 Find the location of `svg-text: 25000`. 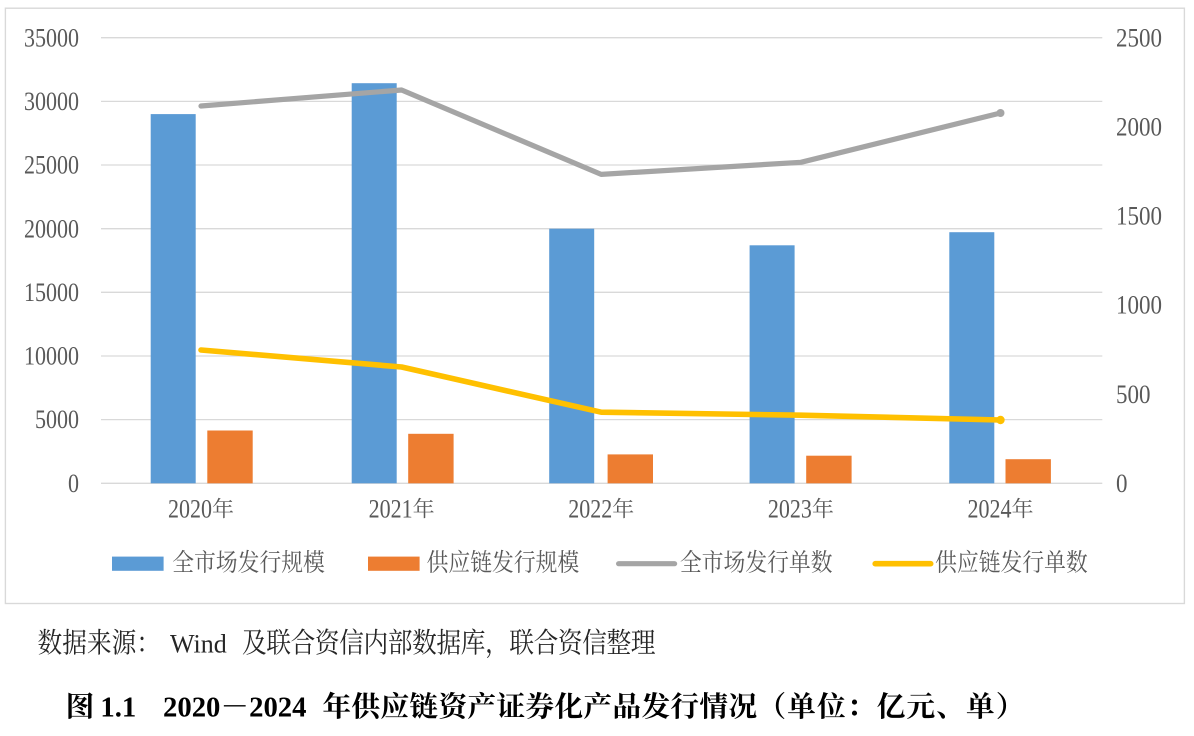

svg-text: 25000 is located at coordinates (51, 165).